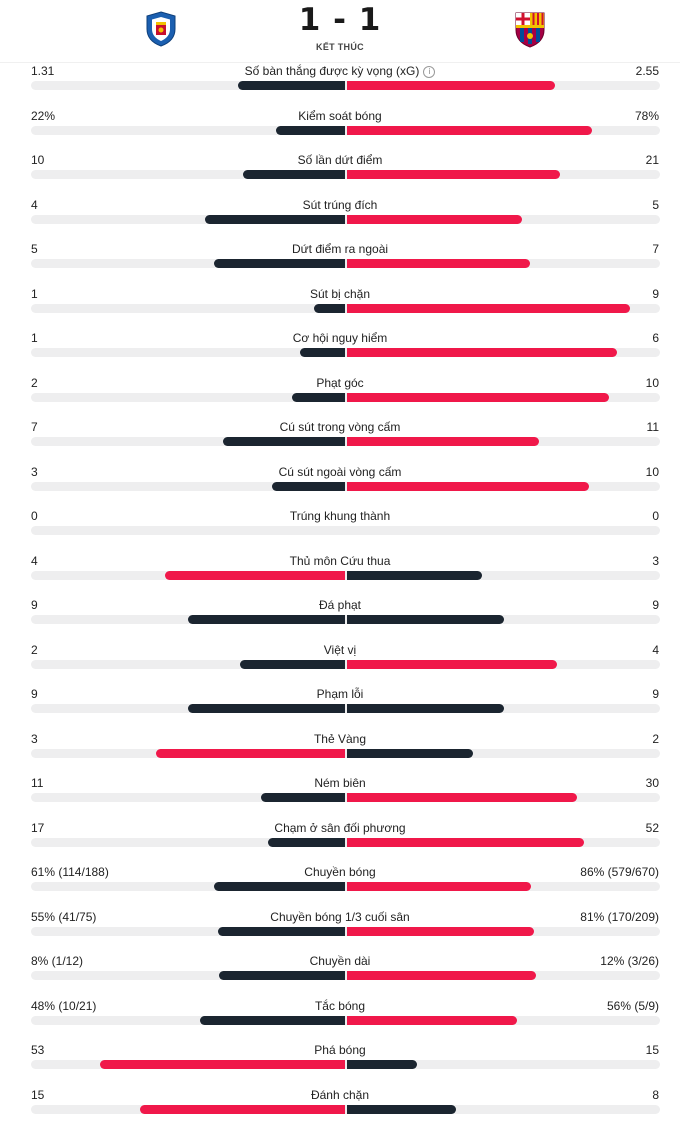 This screenshot has height=1132, width=680. Describe the element at coordinates (34, 471) in the screenshot. I see `home-value: 3` at that location.